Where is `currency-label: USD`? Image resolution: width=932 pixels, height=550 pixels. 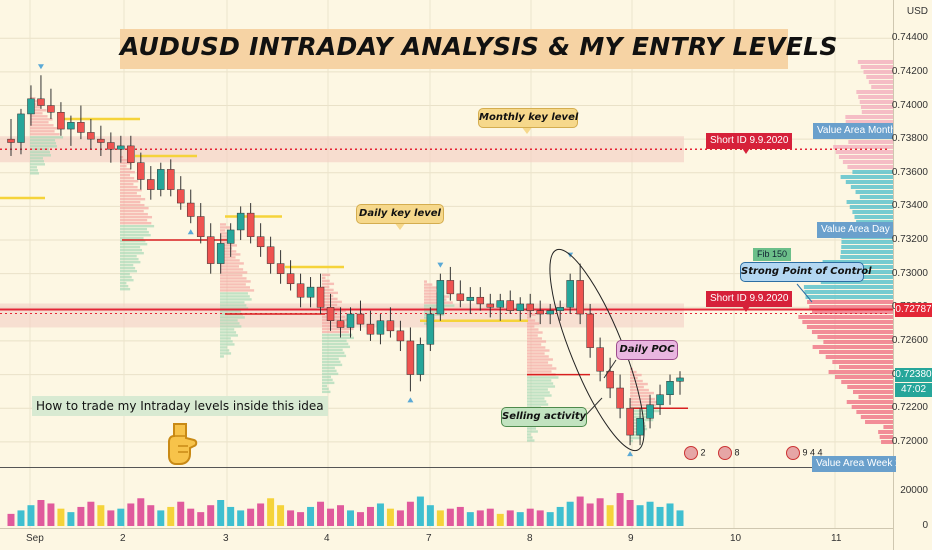 currency-label: USD is located at coordinates (917, 11).